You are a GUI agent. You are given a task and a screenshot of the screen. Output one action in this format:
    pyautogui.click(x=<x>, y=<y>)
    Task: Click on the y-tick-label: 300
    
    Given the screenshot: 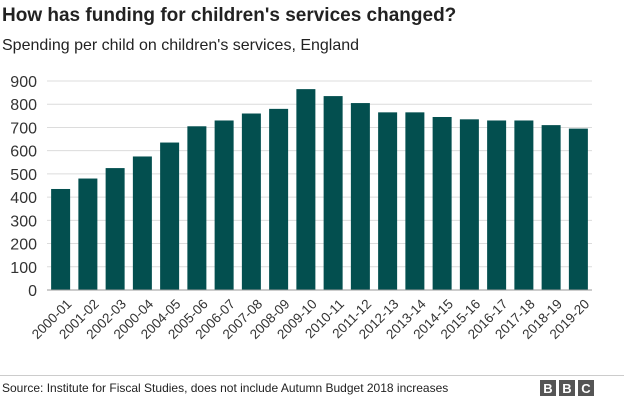 What is the action you would take?
    pyautogui.click(x=23, y=221)
    